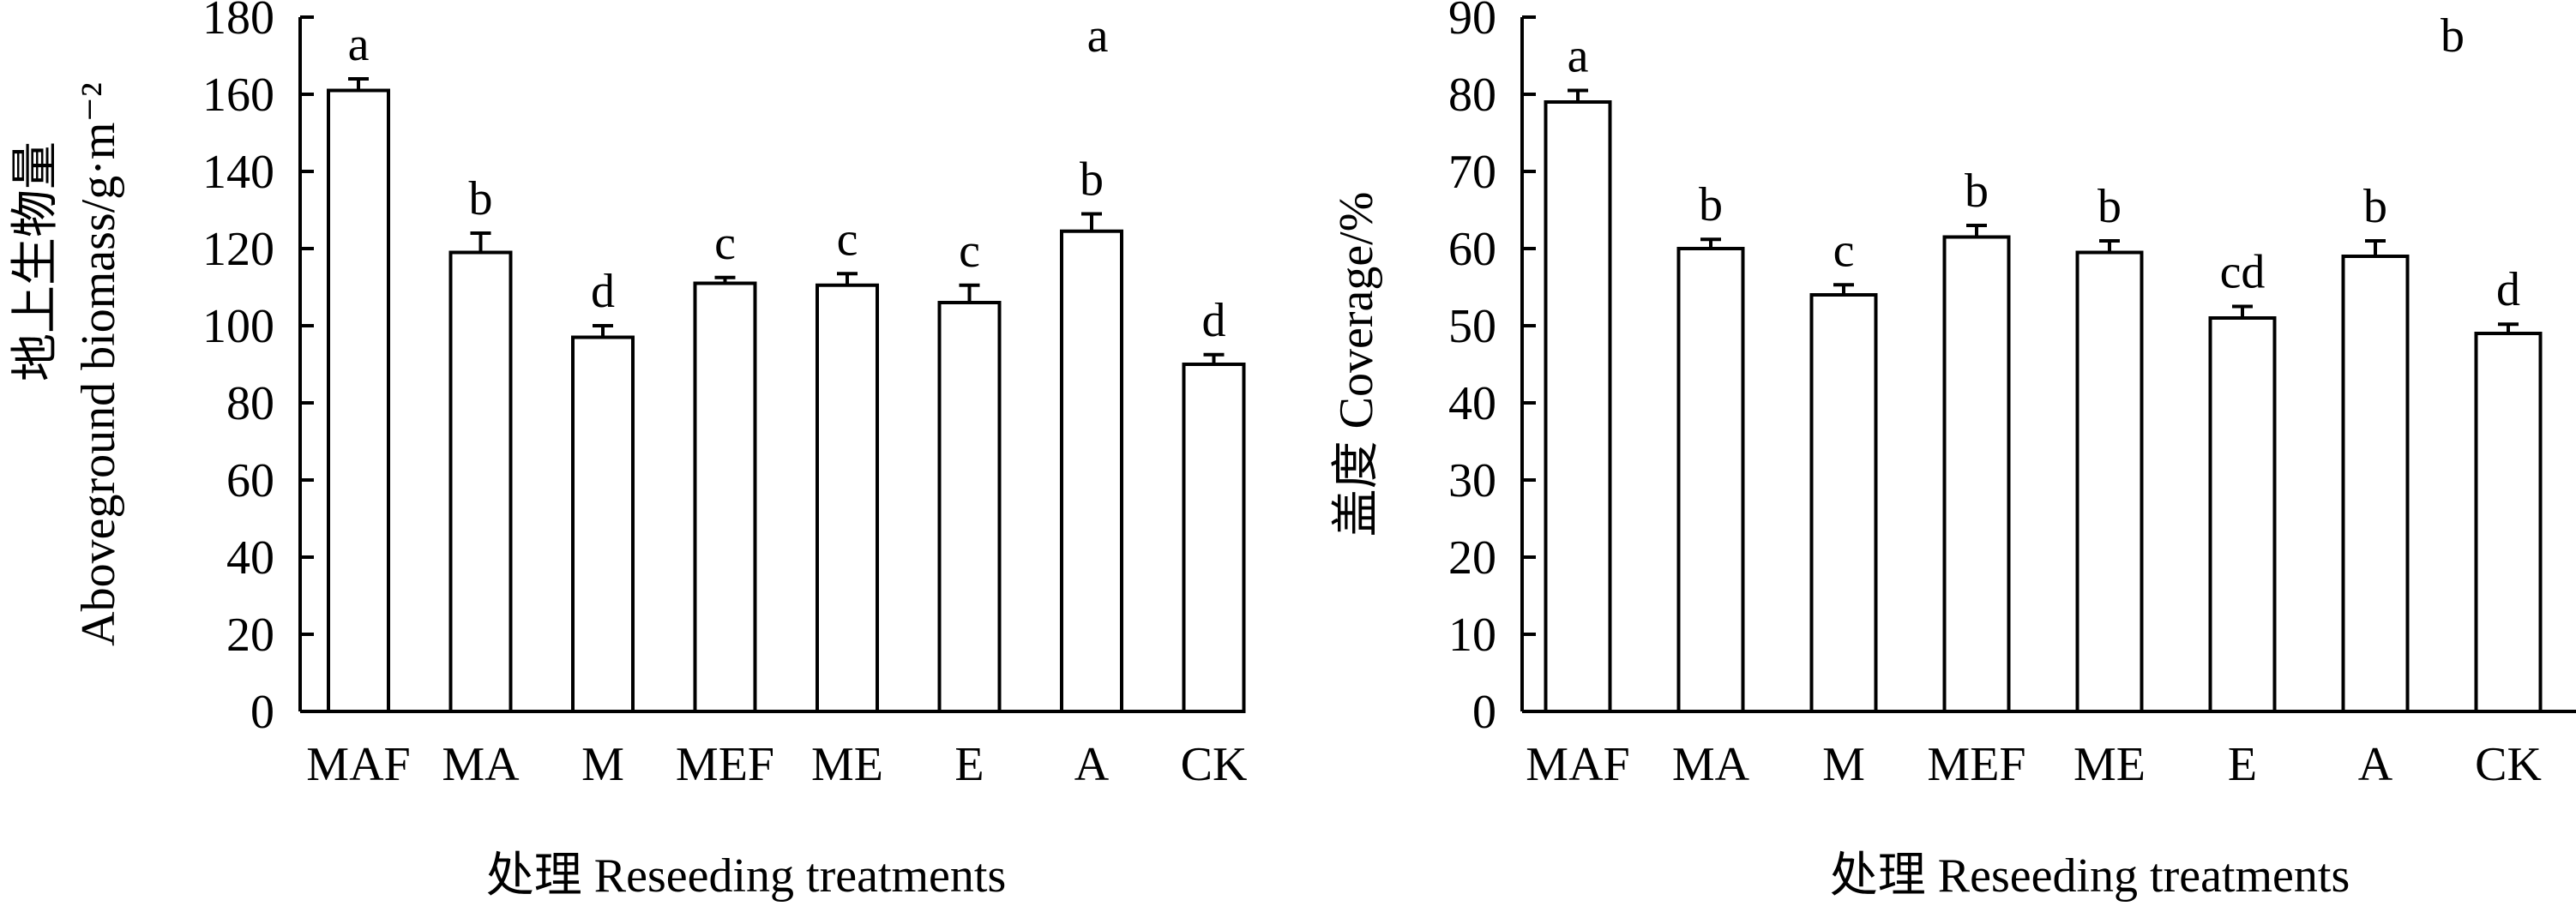  I want to click on y-tick-label: 90, so click(1472, 22).